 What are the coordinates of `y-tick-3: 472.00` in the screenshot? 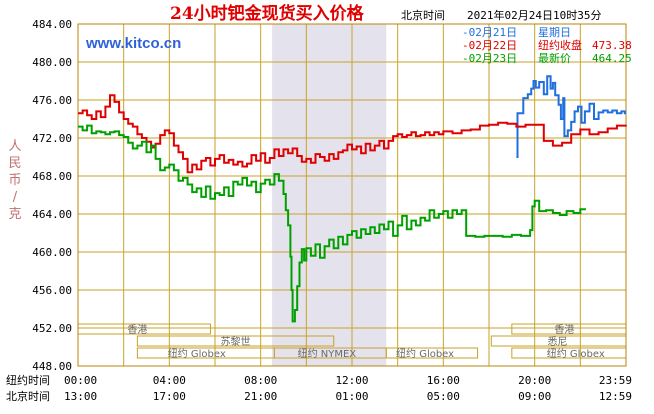 It's located at (52, 138).